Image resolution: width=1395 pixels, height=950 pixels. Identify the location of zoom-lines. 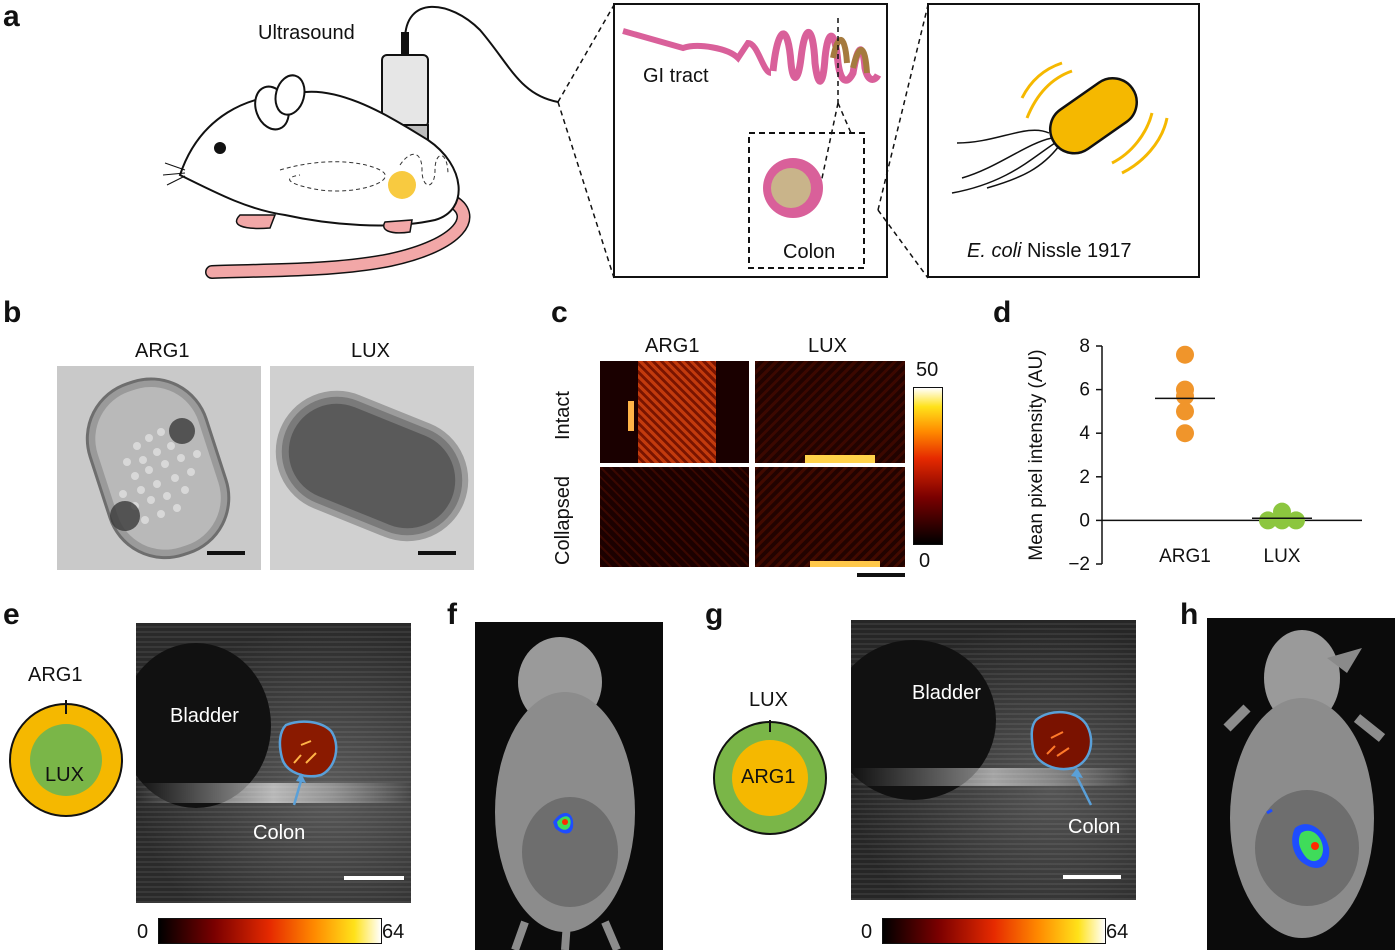
(743, 141).